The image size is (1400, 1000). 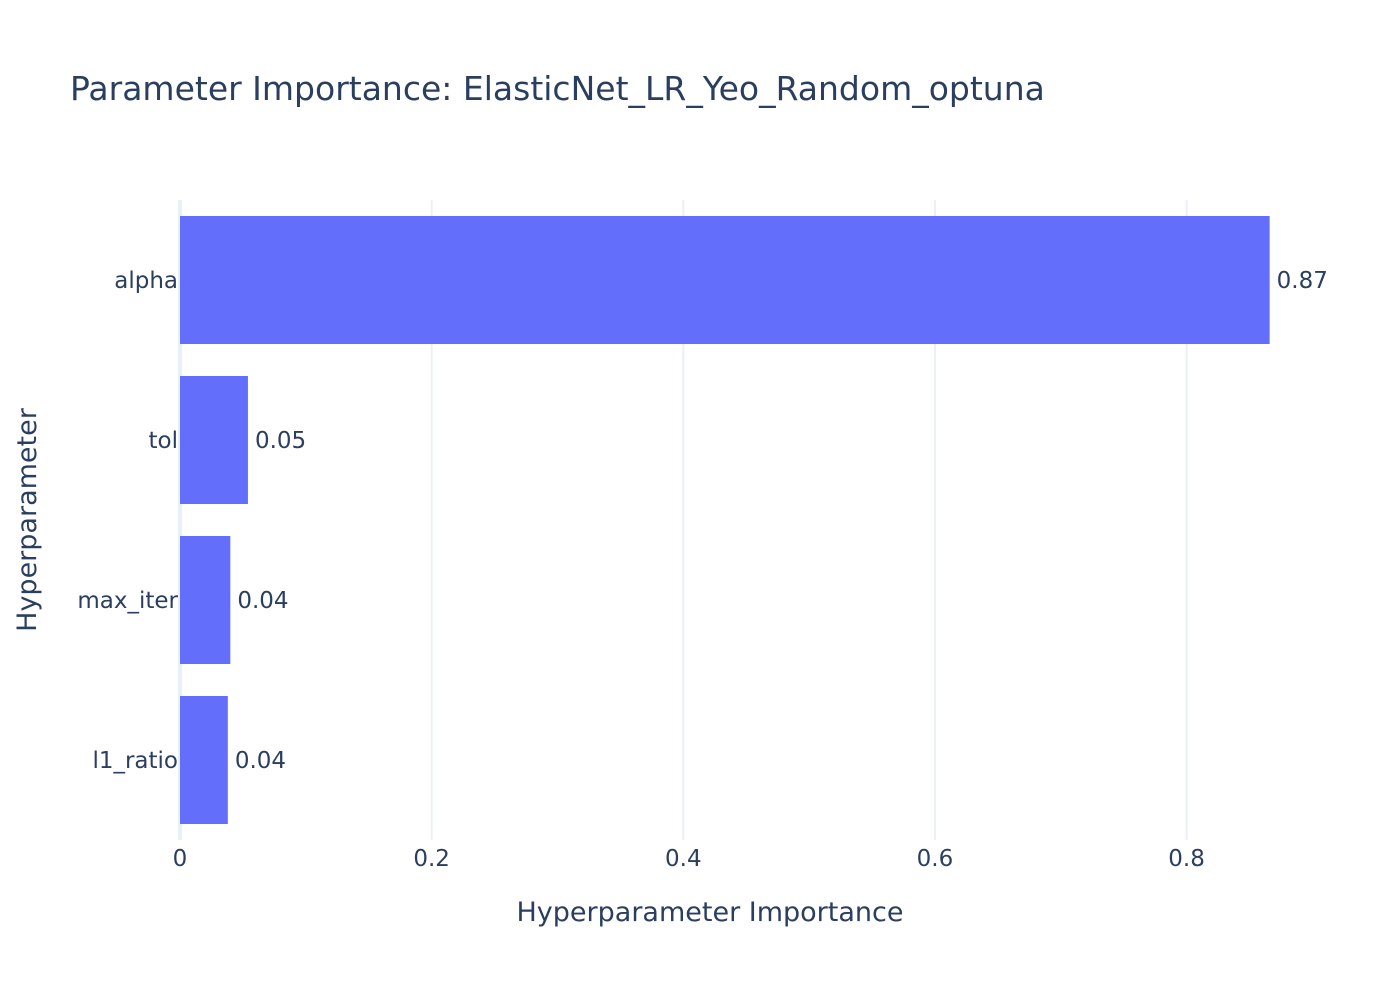 What do you see at coordinates (214, 440) in the screenshot?
I see `bar-tol` at bounding box center [214, 440].